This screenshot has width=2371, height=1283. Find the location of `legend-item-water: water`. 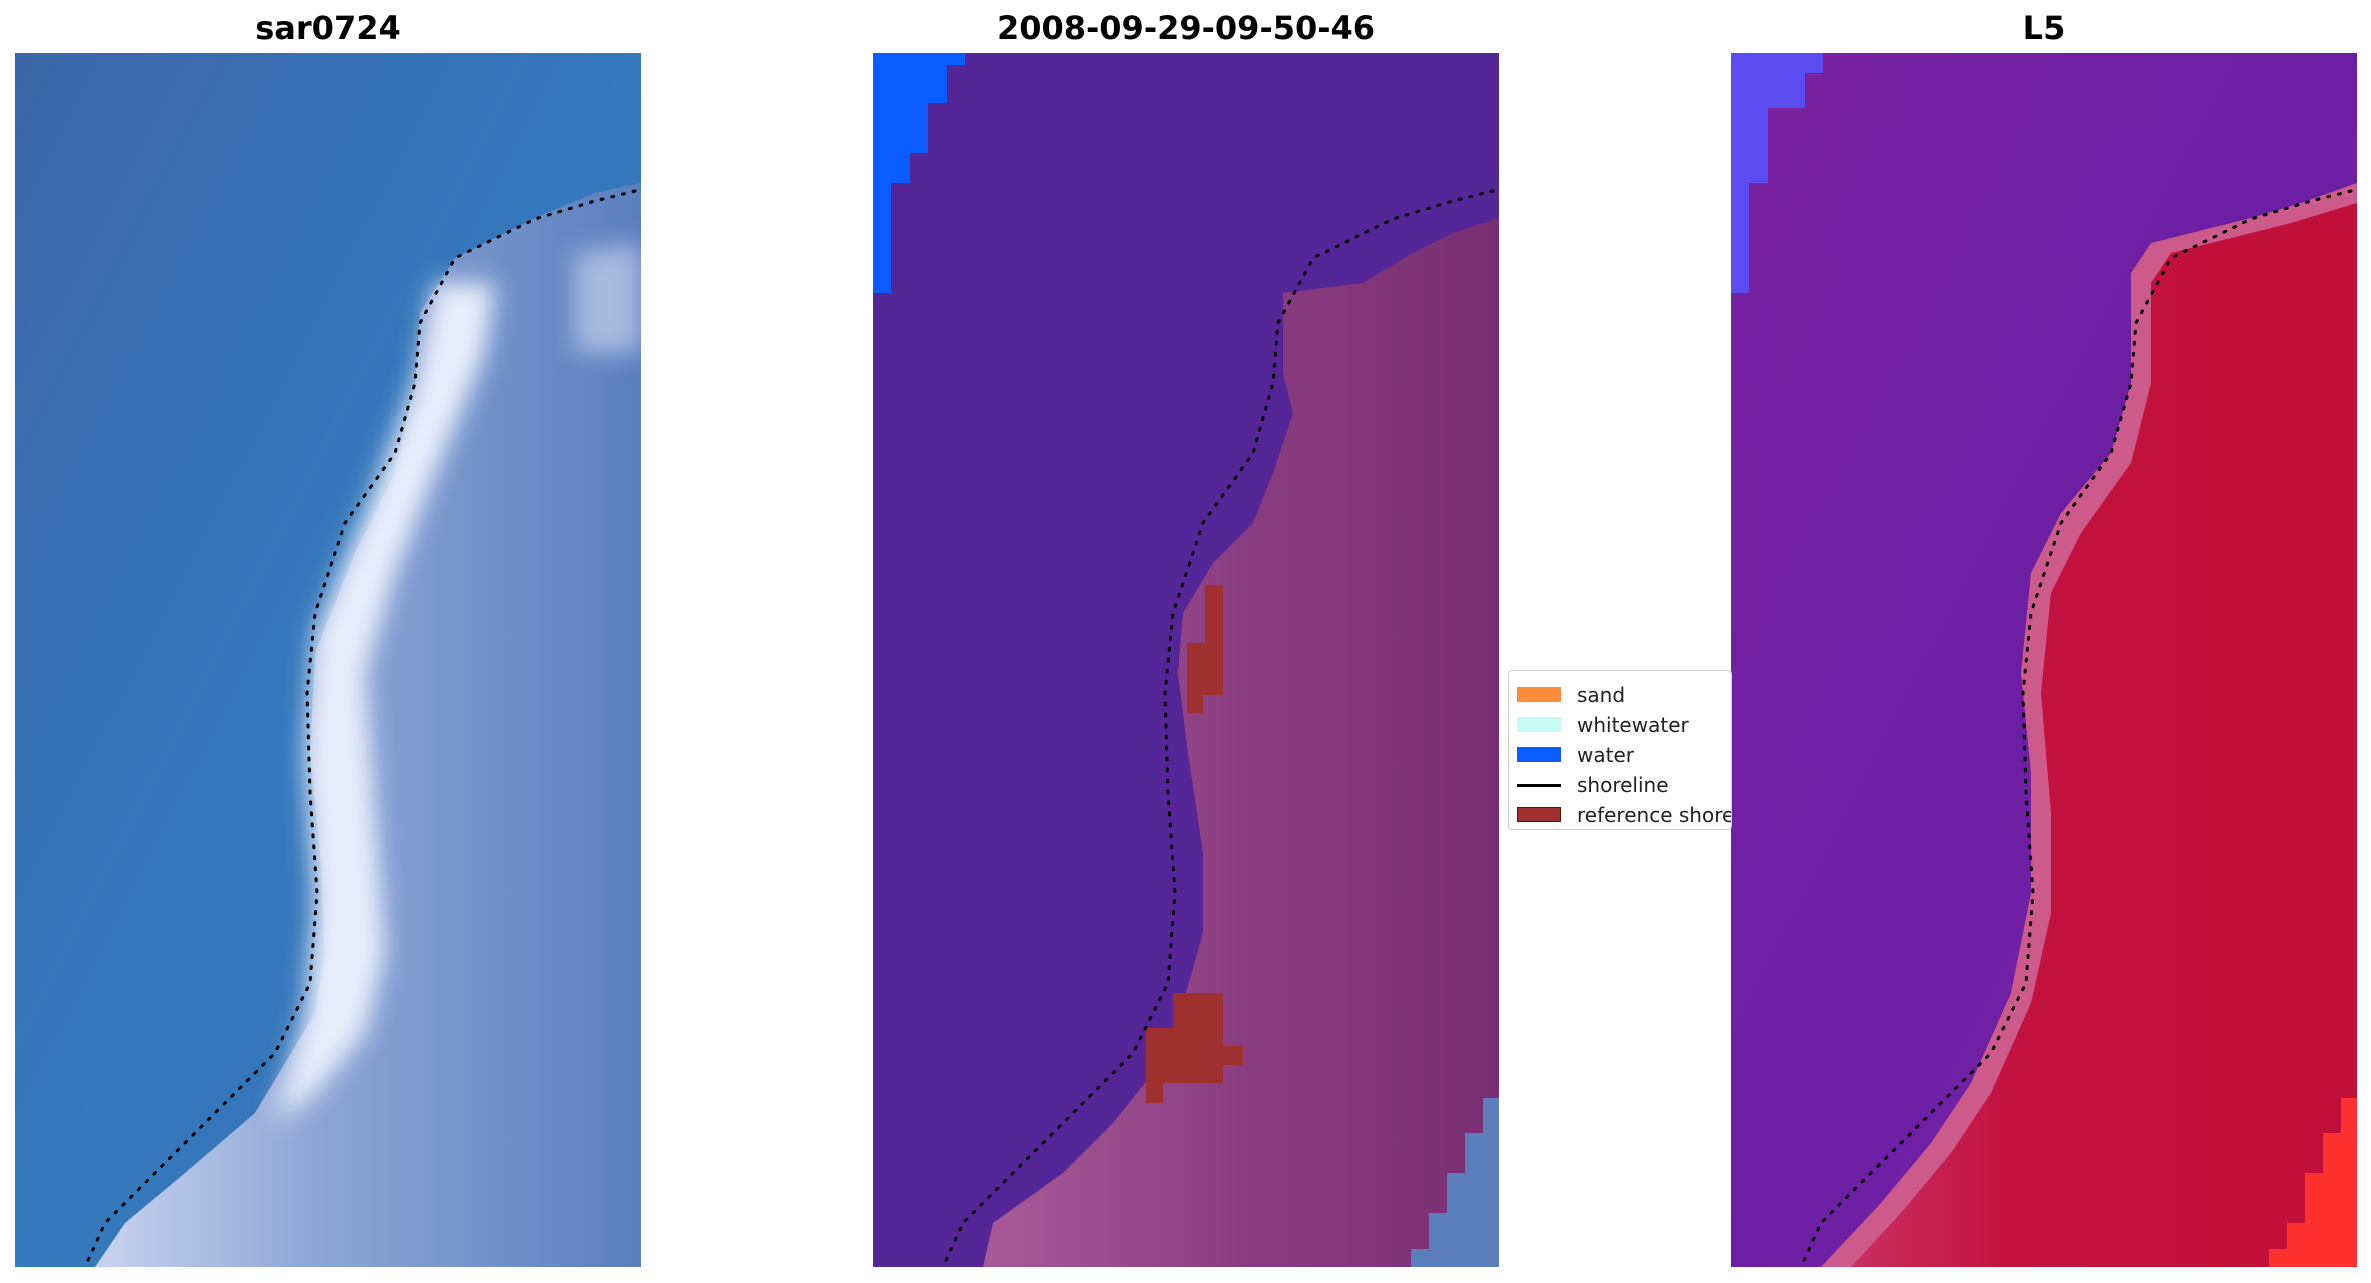

legend-item-water: water is located at coordinates (1620, 755).